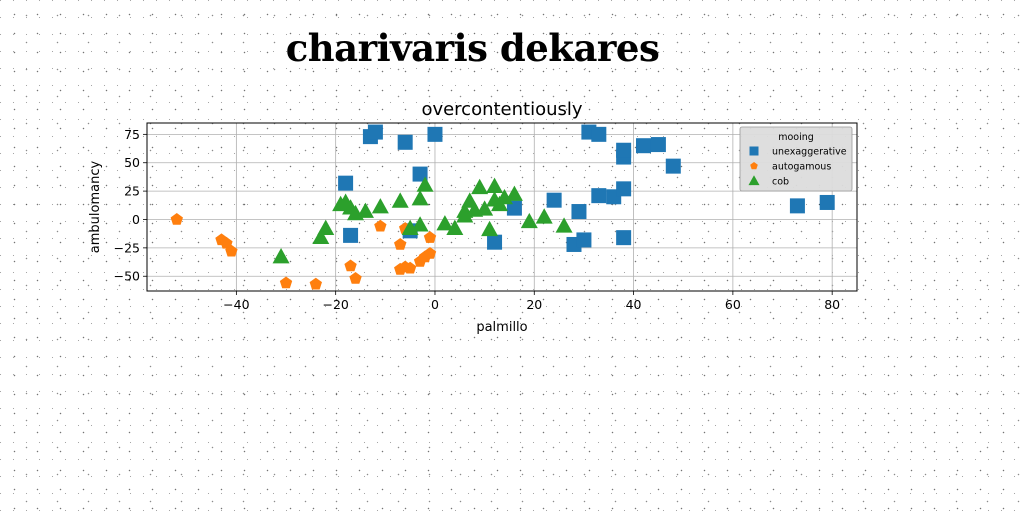  I want to click on y-tick-label: 50, so click(132, 162).